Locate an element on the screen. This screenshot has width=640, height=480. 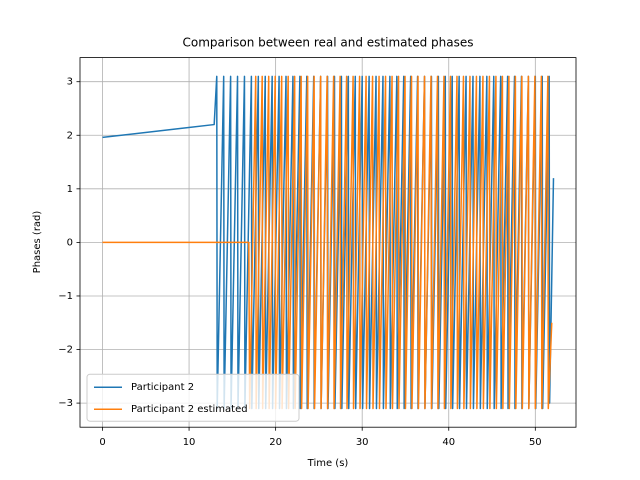
y-tick-label: 2 is located at coordinates (70, 135).